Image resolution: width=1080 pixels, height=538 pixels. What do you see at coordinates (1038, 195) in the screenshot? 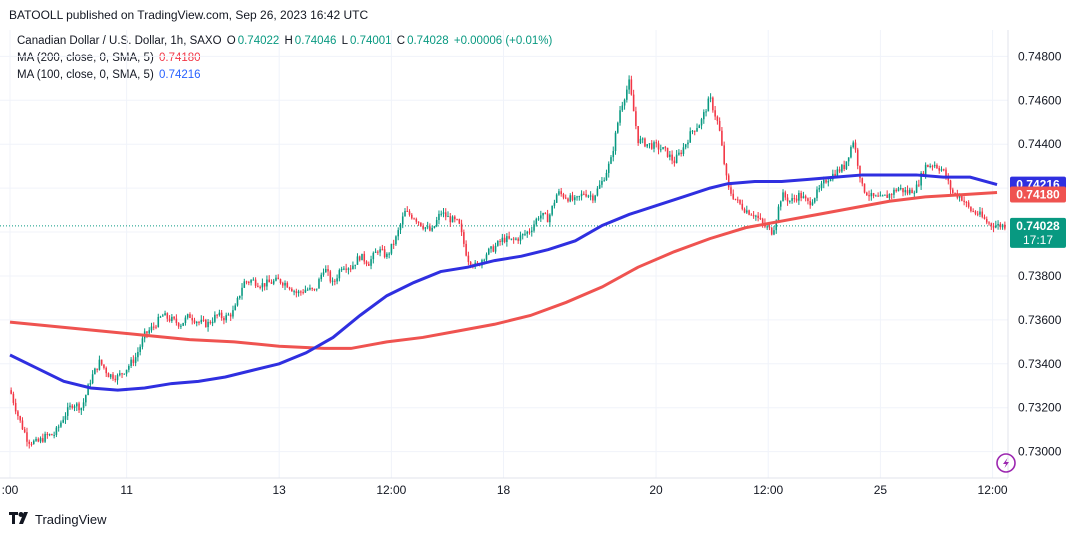
I see `price-badge-value: 0.74180` at bounding box center [1038, 195].